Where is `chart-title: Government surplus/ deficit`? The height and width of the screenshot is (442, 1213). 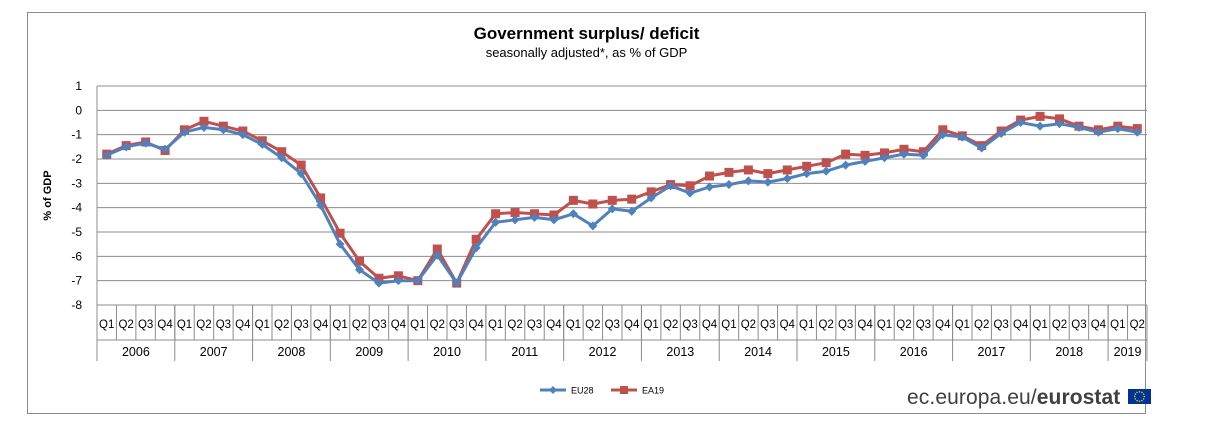 chart-title: Government surplus/ deficit is located at coordinates (586, 33).